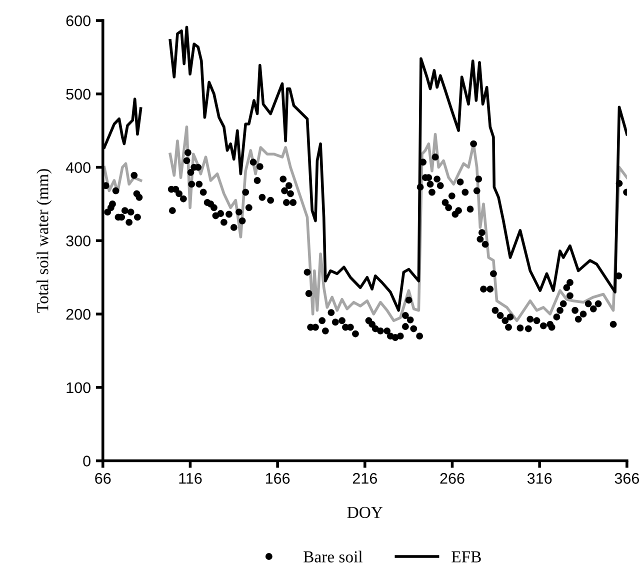 This screenshot has width=643, height=587. I want to click on legend-label: EFB, so click(466, 556).